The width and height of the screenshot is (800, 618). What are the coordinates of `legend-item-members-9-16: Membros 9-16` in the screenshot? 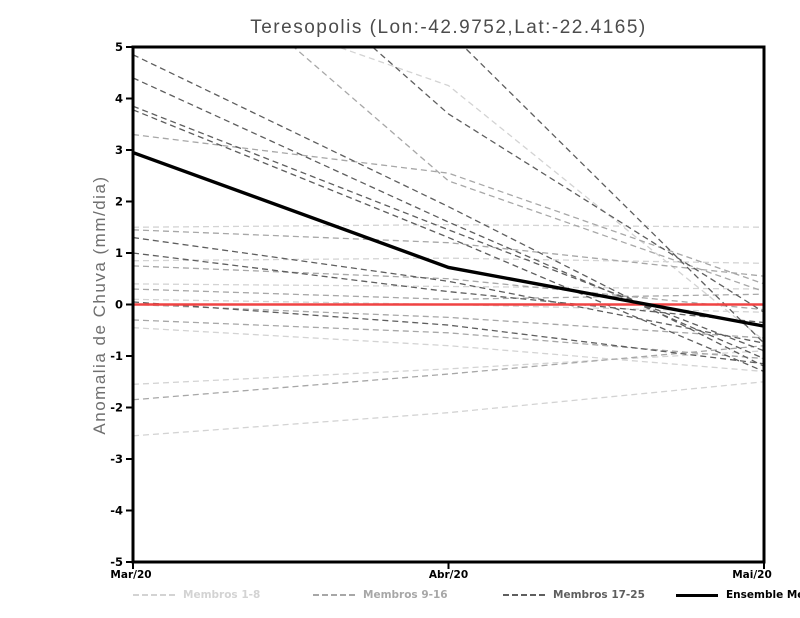 It's located at (380, 595).